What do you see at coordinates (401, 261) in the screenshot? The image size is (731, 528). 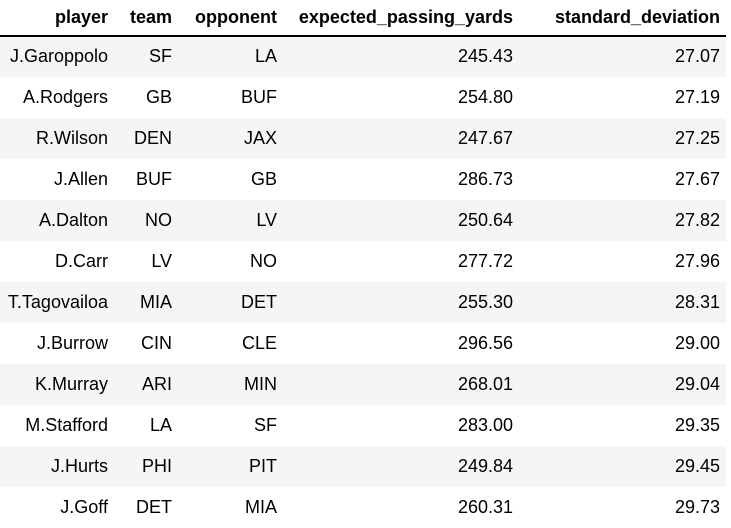 I see `cell-expected_passing_yards: 277.72` at bounding box center [401, 261].